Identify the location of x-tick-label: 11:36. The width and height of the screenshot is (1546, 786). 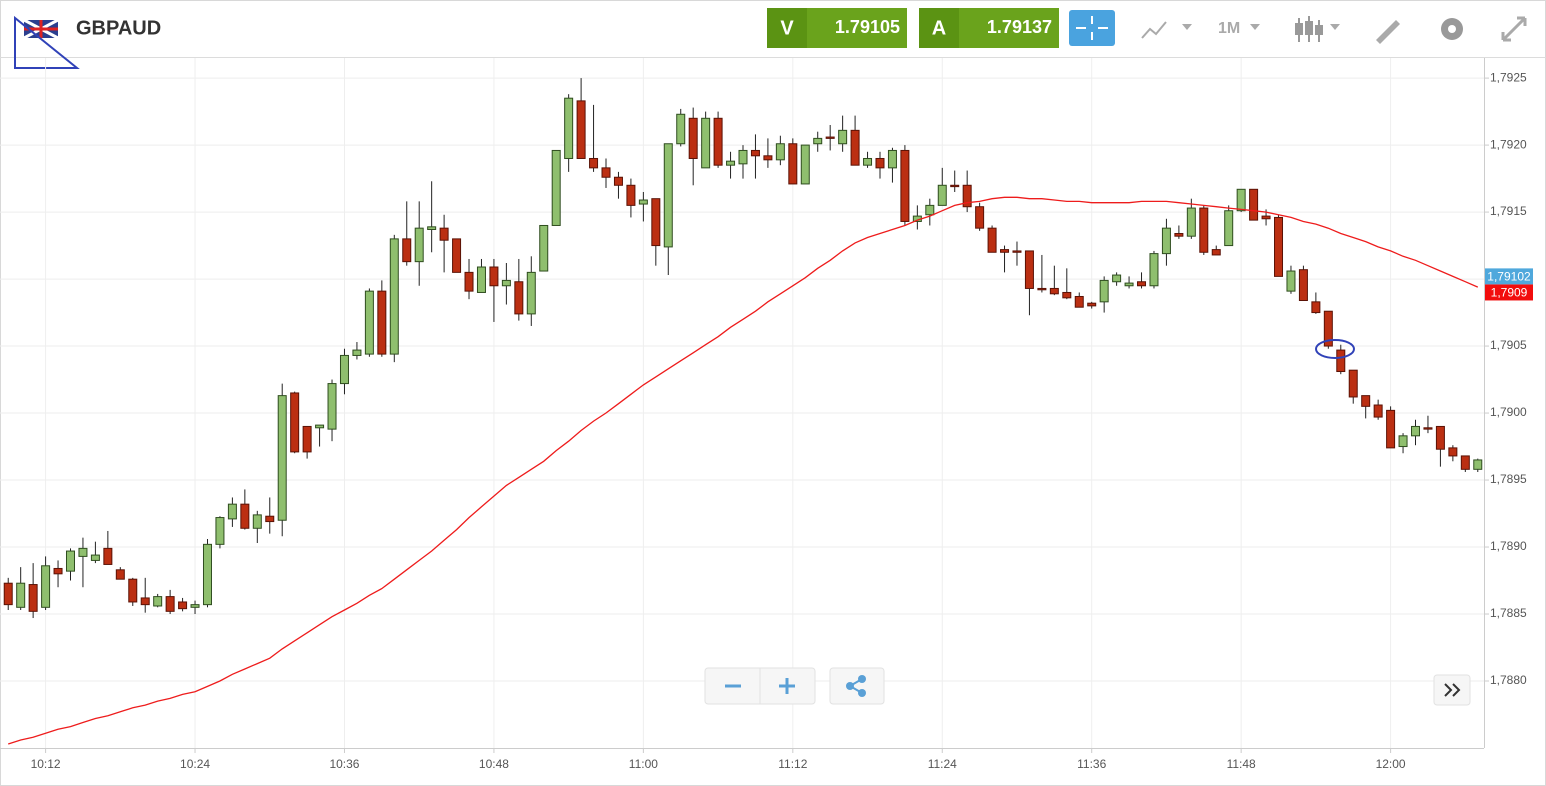
(1091, 764).